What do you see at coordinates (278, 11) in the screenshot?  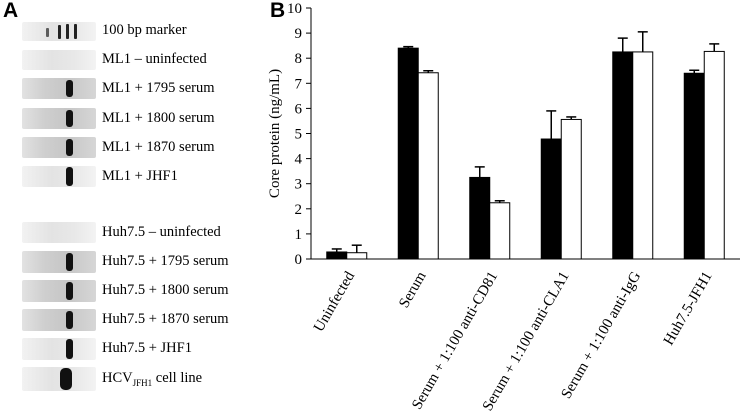 I see `panel-b-letter: B` at bounding box center [278, 11].